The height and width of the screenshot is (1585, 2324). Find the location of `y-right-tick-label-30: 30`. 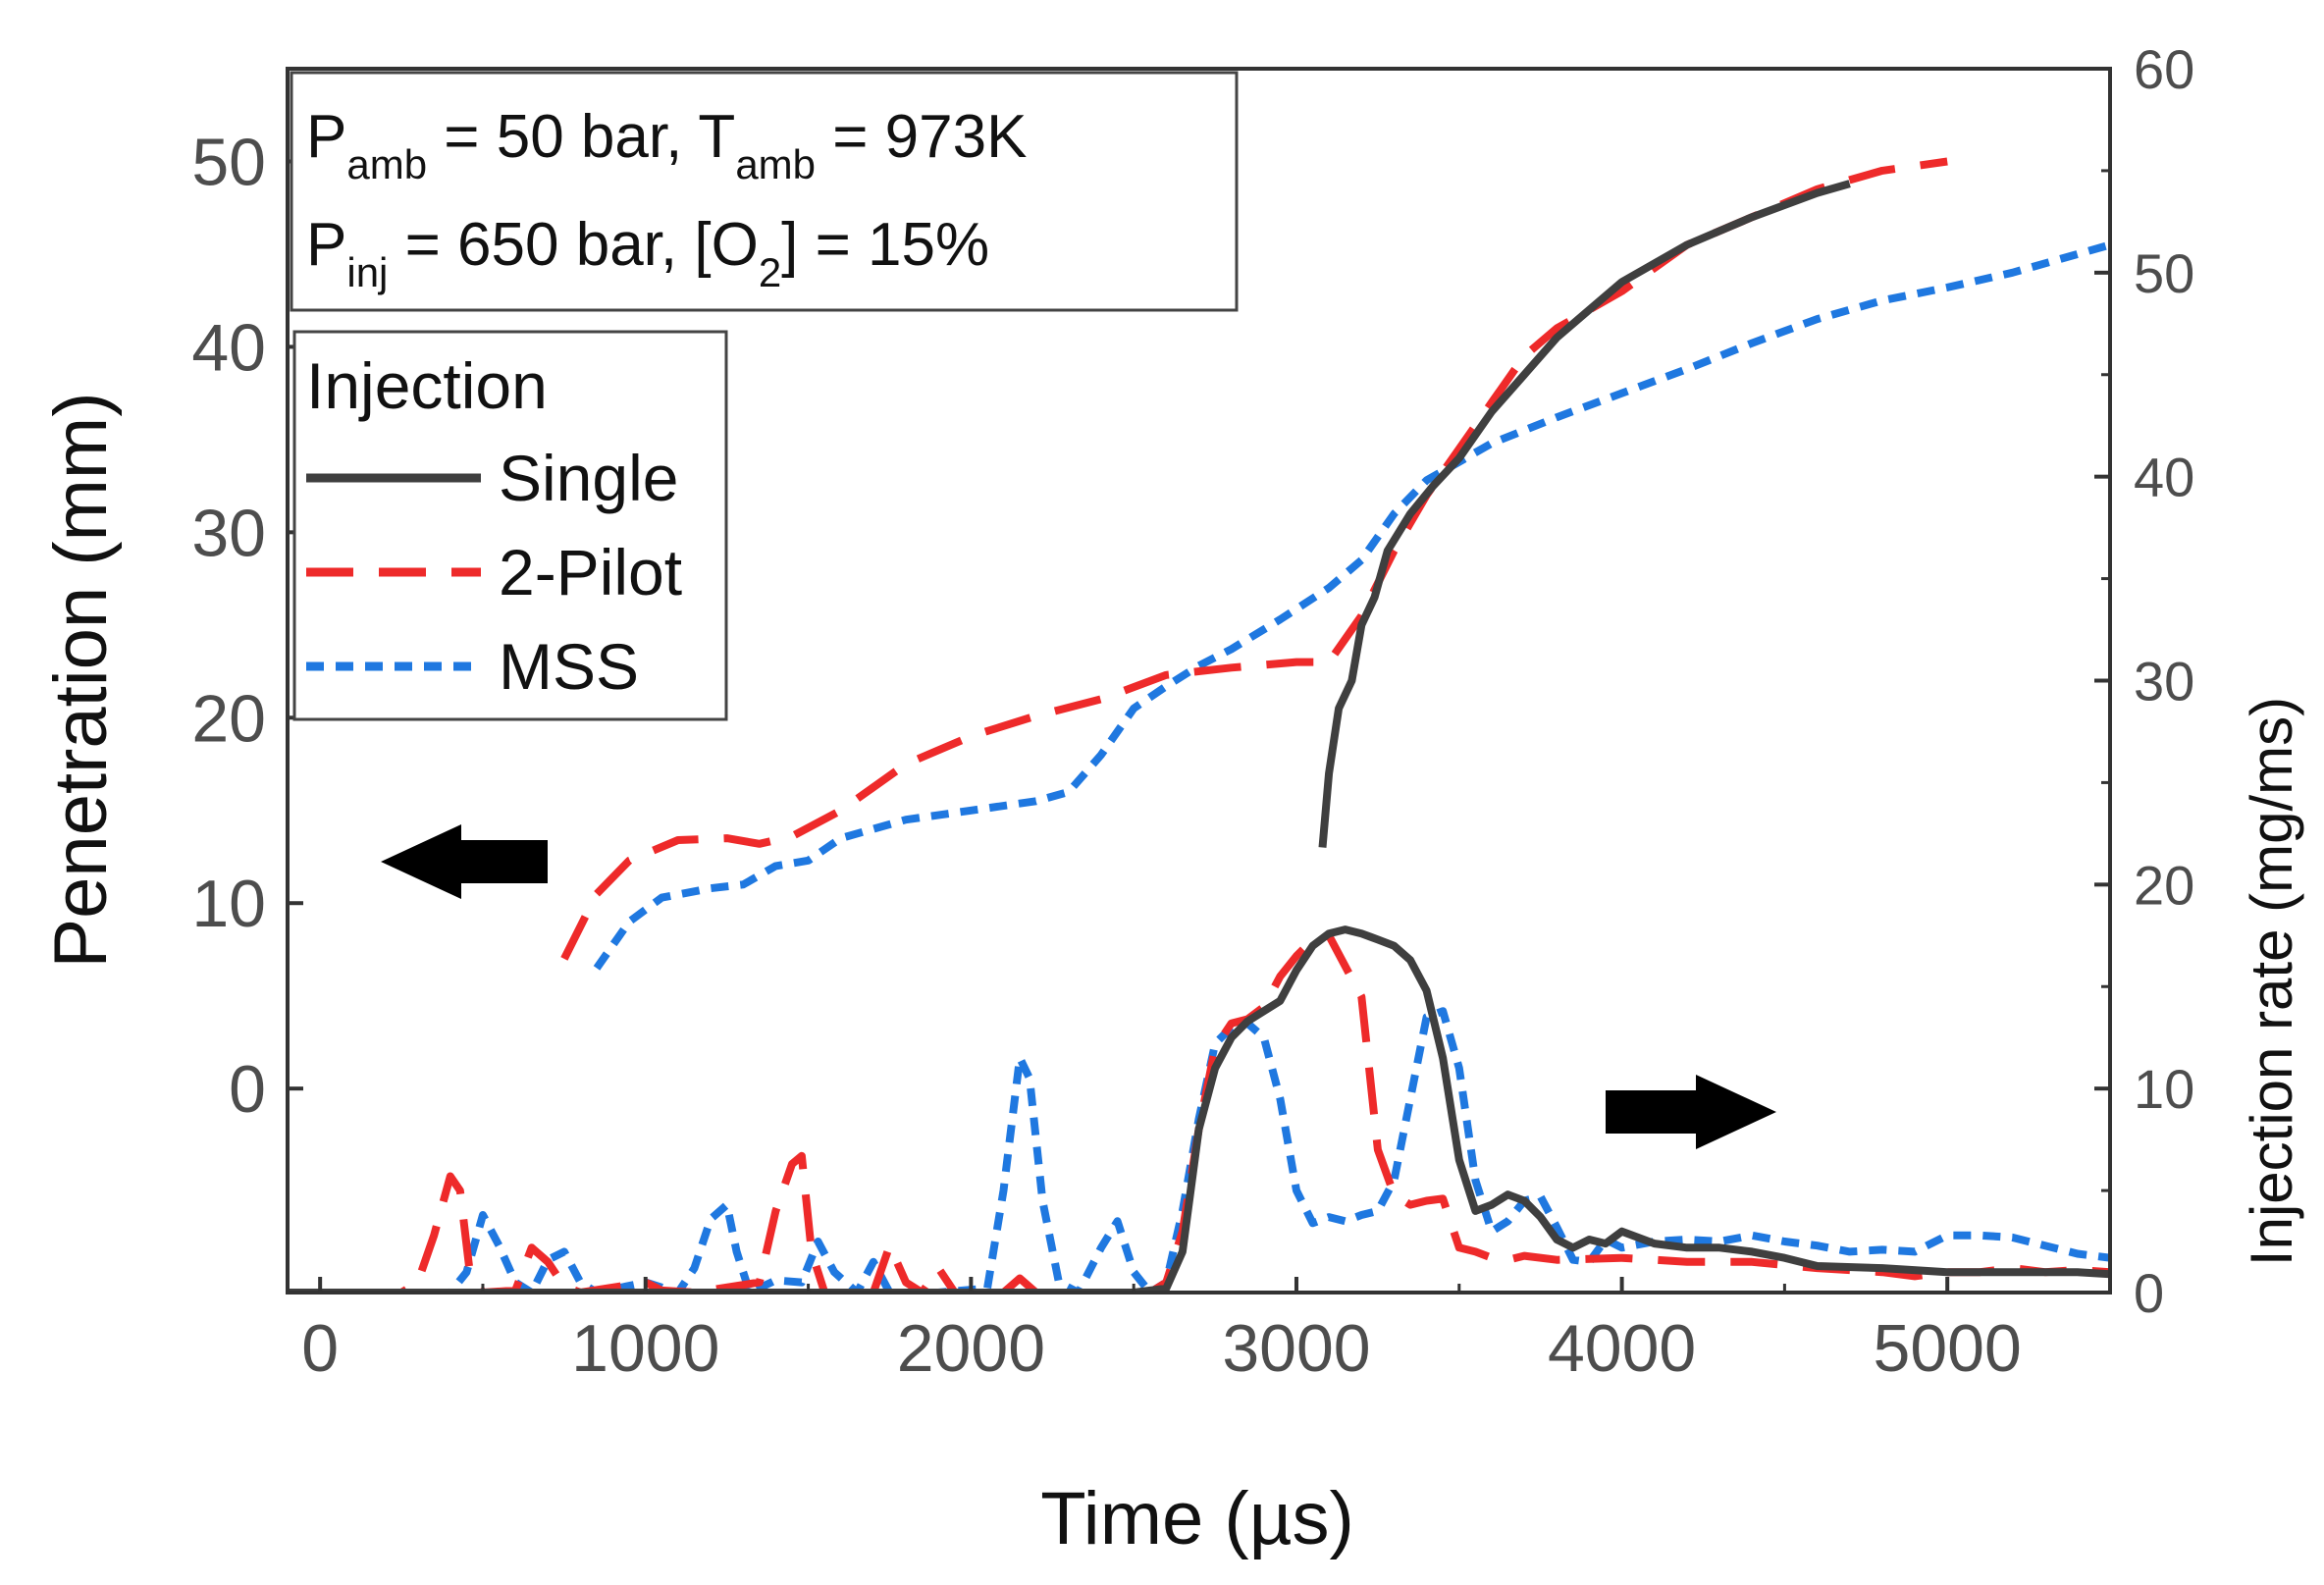

y-right-tick-label-30: 30 is located at coordinates (2164, 682).